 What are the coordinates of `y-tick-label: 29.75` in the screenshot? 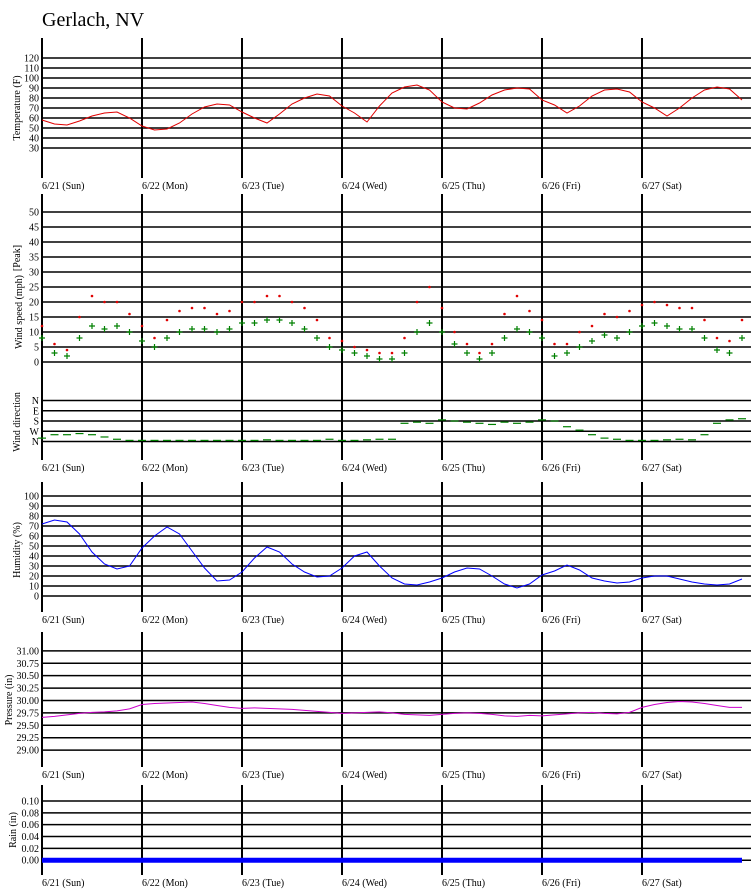 It's located at (28, 713).